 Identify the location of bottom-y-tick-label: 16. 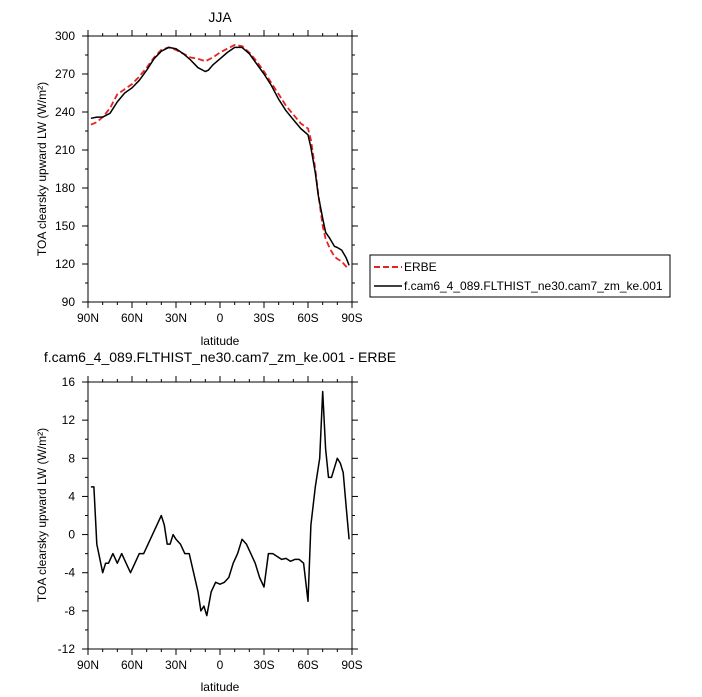
(69, 382).